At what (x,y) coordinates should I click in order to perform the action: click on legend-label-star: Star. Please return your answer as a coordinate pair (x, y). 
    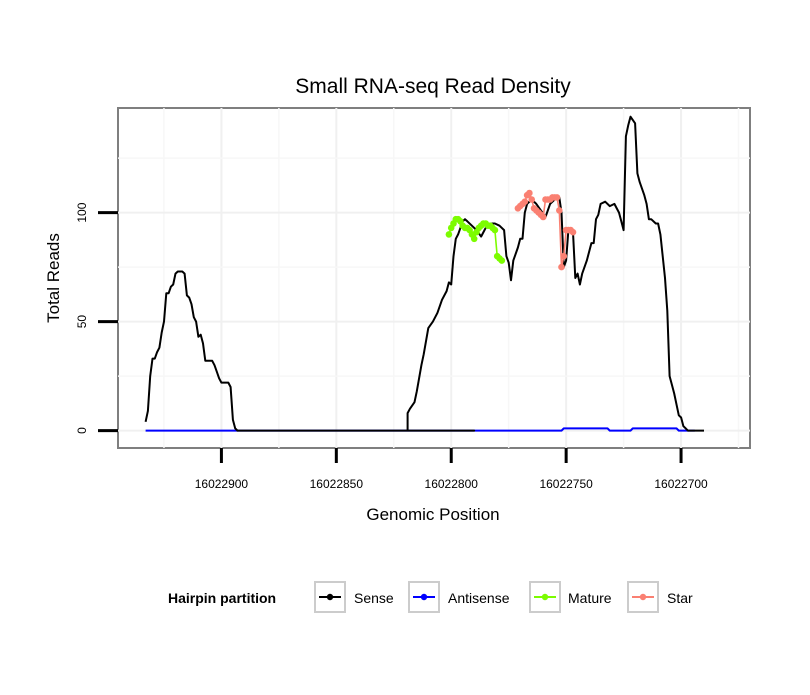
    Looking at the image, I should click on (680, 598).